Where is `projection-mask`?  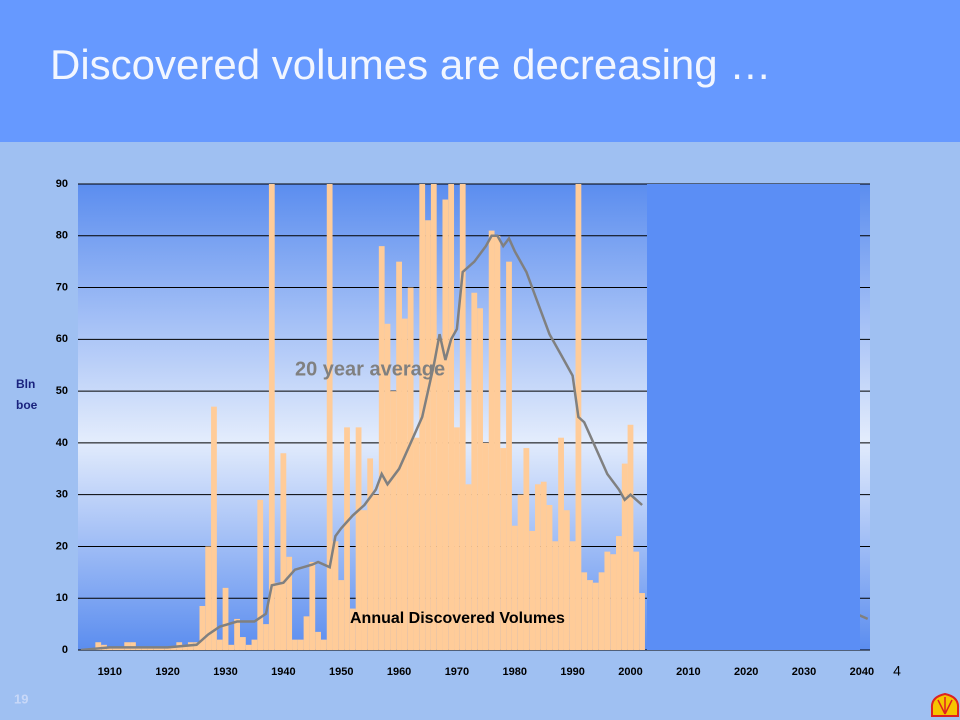 projection-mask is located at coordinates (753, 417).